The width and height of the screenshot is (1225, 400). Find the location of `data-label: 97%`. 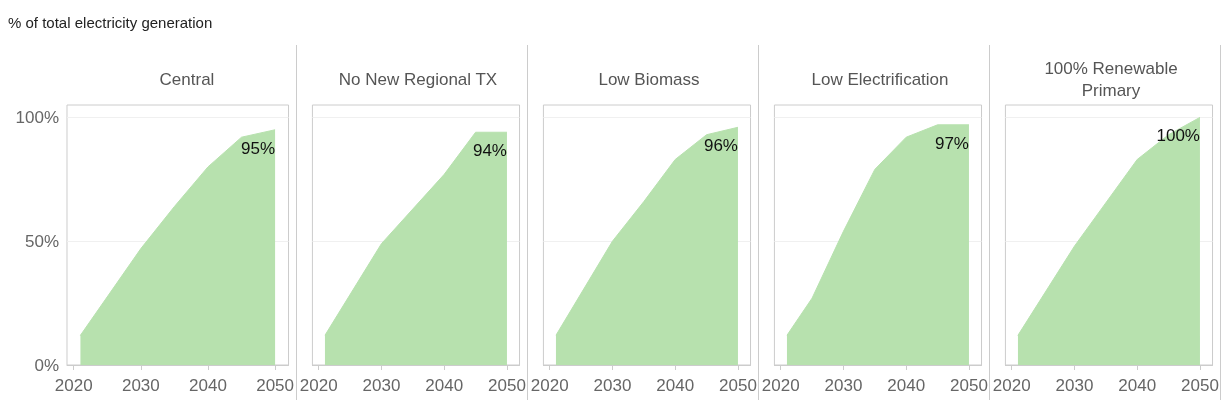

data-label: 97% is located at coordinates (951, 143).